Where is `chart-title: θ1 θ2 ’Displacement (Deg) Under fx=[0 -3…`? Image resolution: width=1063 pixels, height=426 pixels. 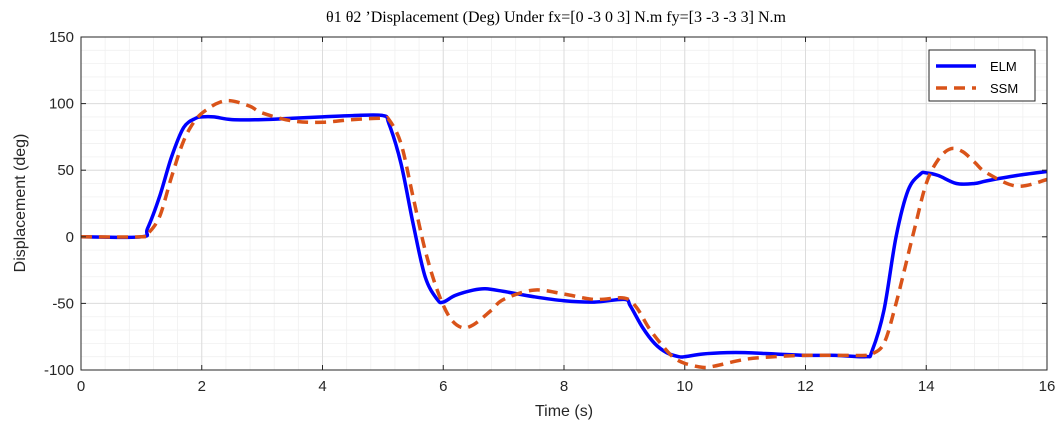
chart-title: θ1 θ2 ’Displacement (Deg) Under fx=[0 -3… is located at coordinates (556, 17).